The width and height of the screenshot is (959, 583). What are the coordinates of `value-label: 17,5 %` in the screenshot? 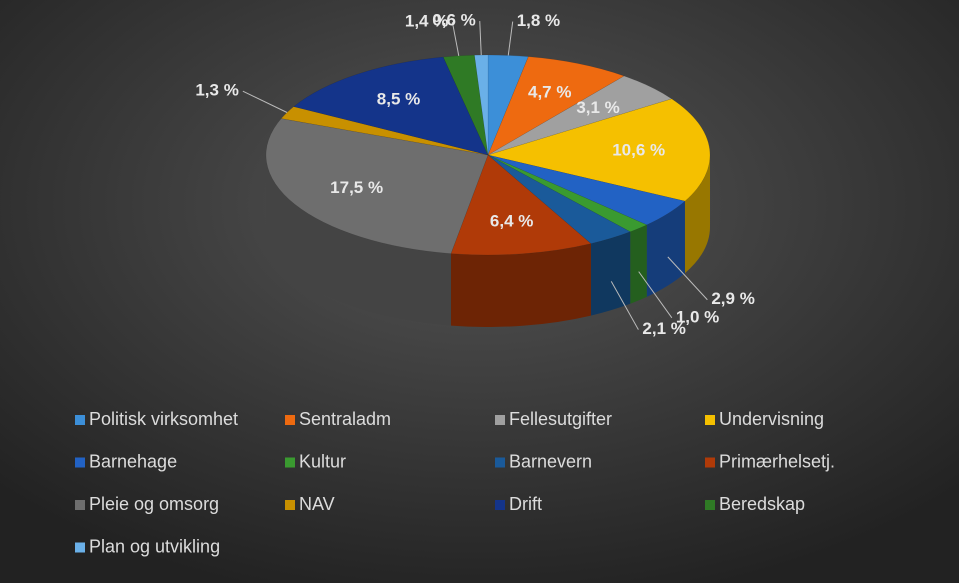 It's located at (356, 187).